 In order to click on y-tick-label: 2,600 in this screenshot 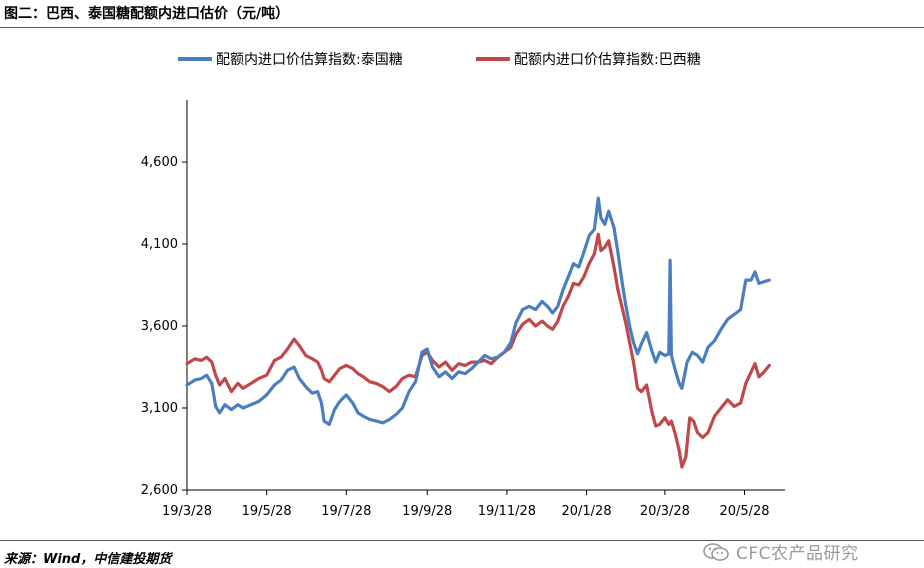, I will do `click(159, 490)`.